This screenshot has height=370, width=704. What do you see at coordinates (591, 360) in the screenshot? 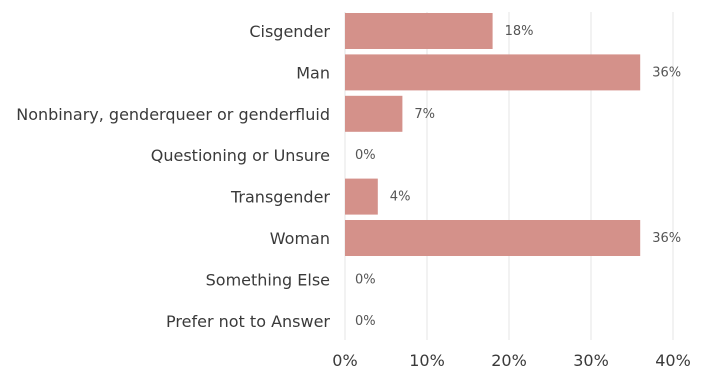
I see `x-tick-label: 30%` at bounding box center [591, 360].